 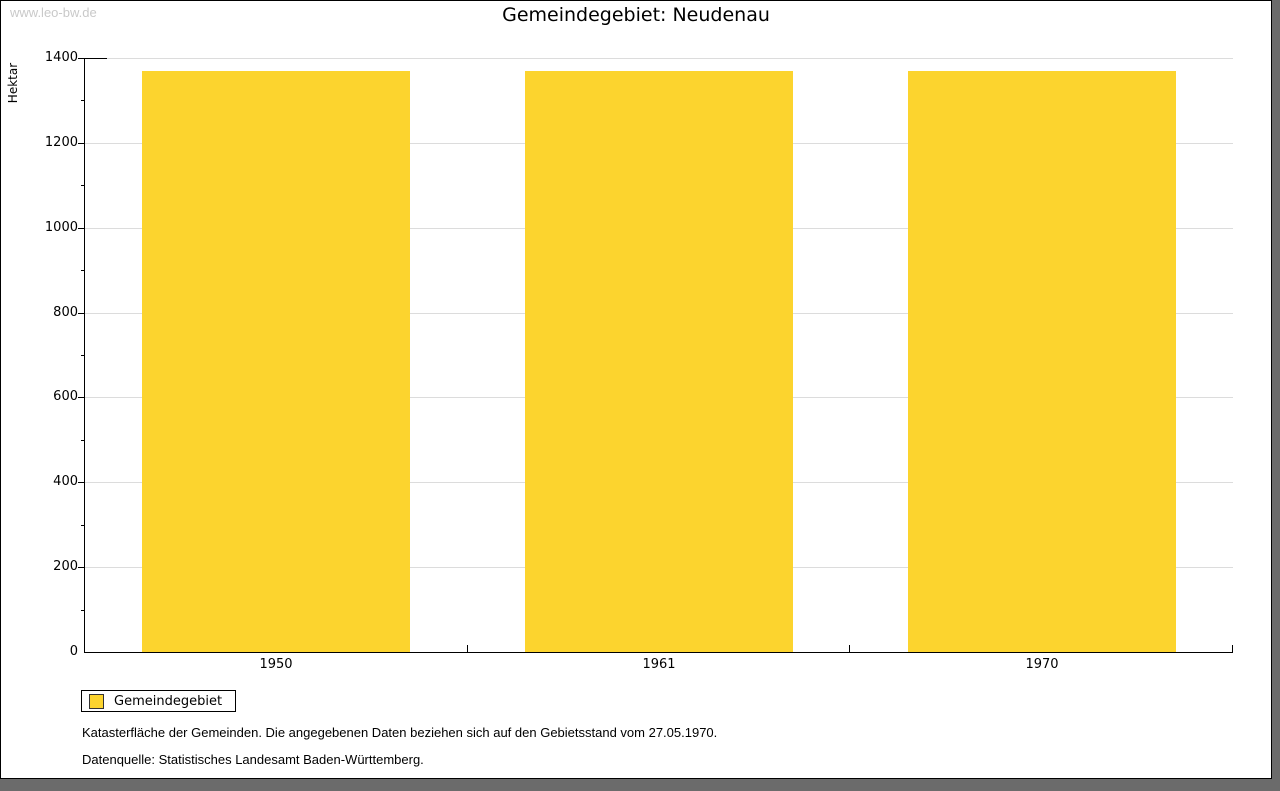 I want to click on y-axis-end-cap, so click(x=96, y=58).